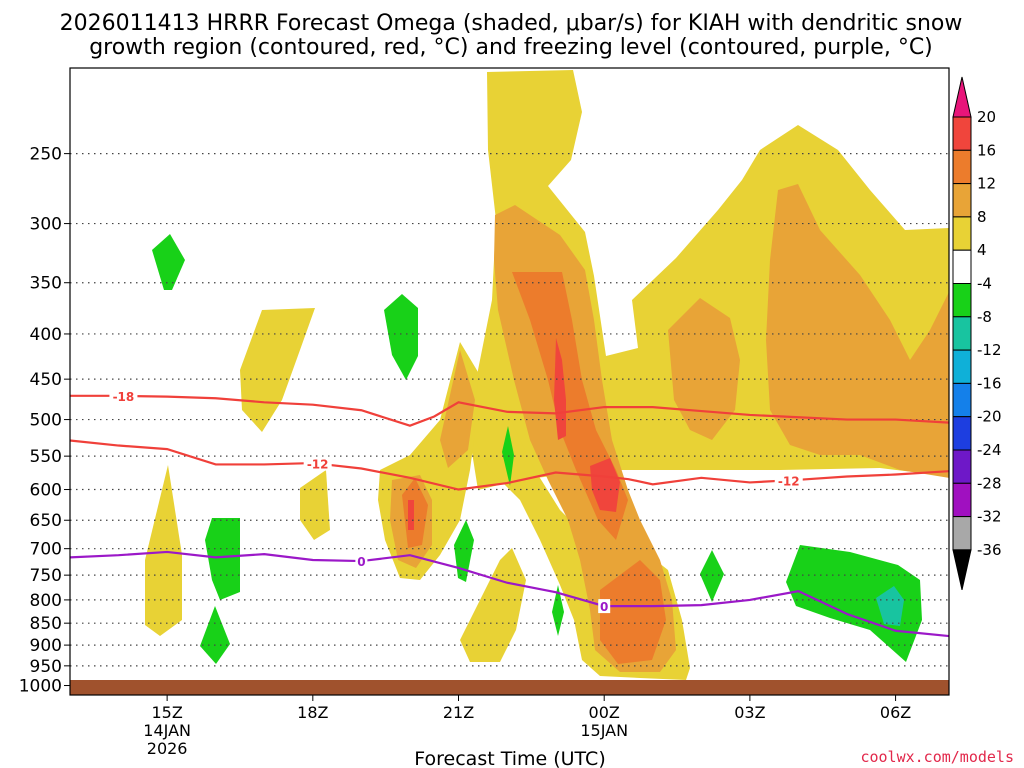 This screenshot has width=1024, height=768. What do you see at coordinates (989, 550) in the screenshot?
I see `colorbar-label: -36` at bounding box center [989, 550].